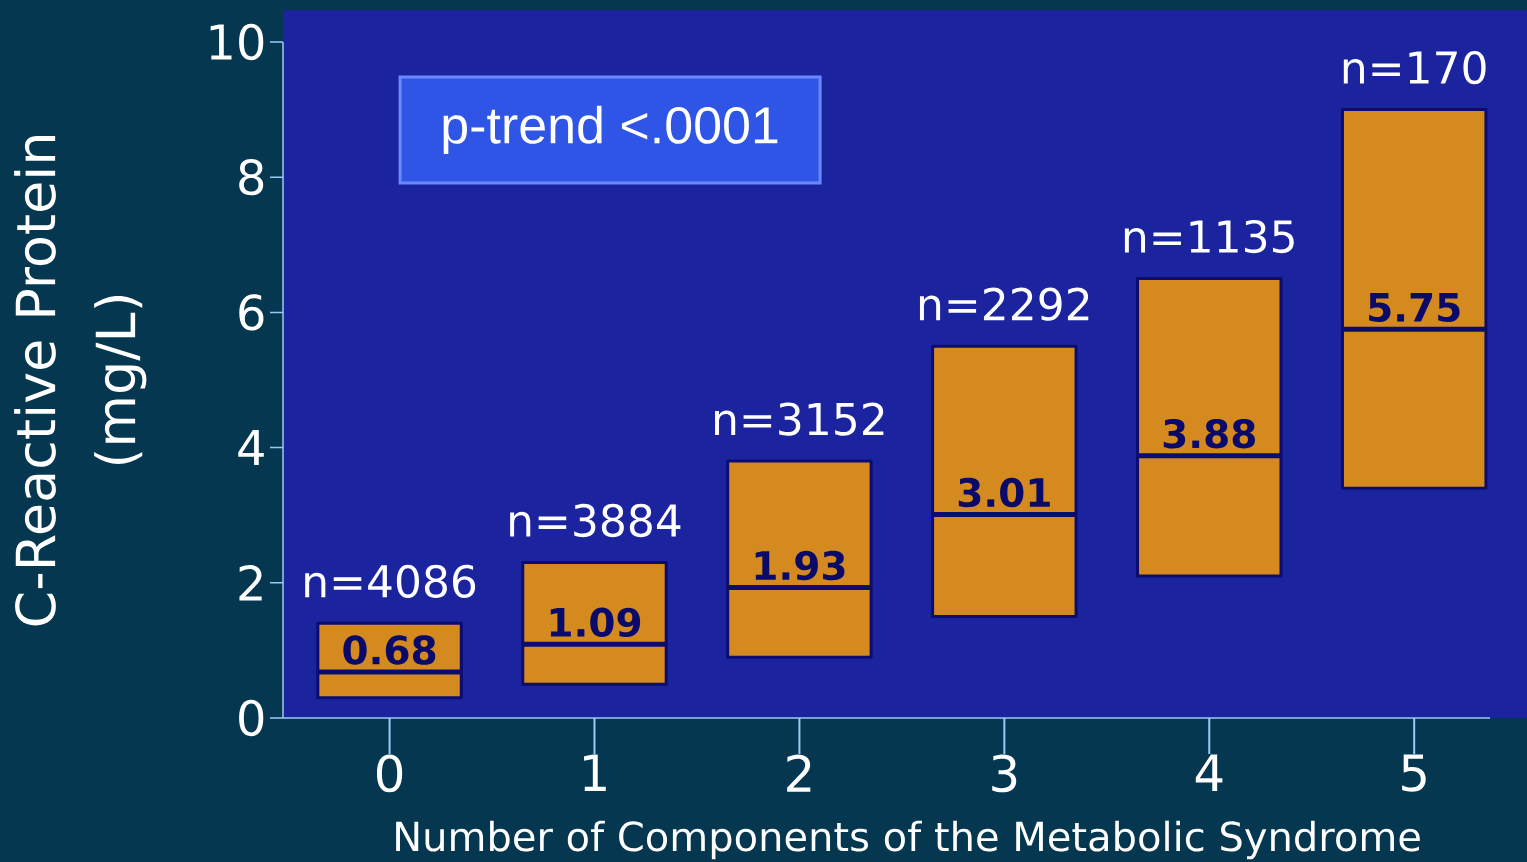  What do you see at coordinates (251, 718) in the screenshot?
I see `y-tick-label: 0` at bounding box center [251, 718].